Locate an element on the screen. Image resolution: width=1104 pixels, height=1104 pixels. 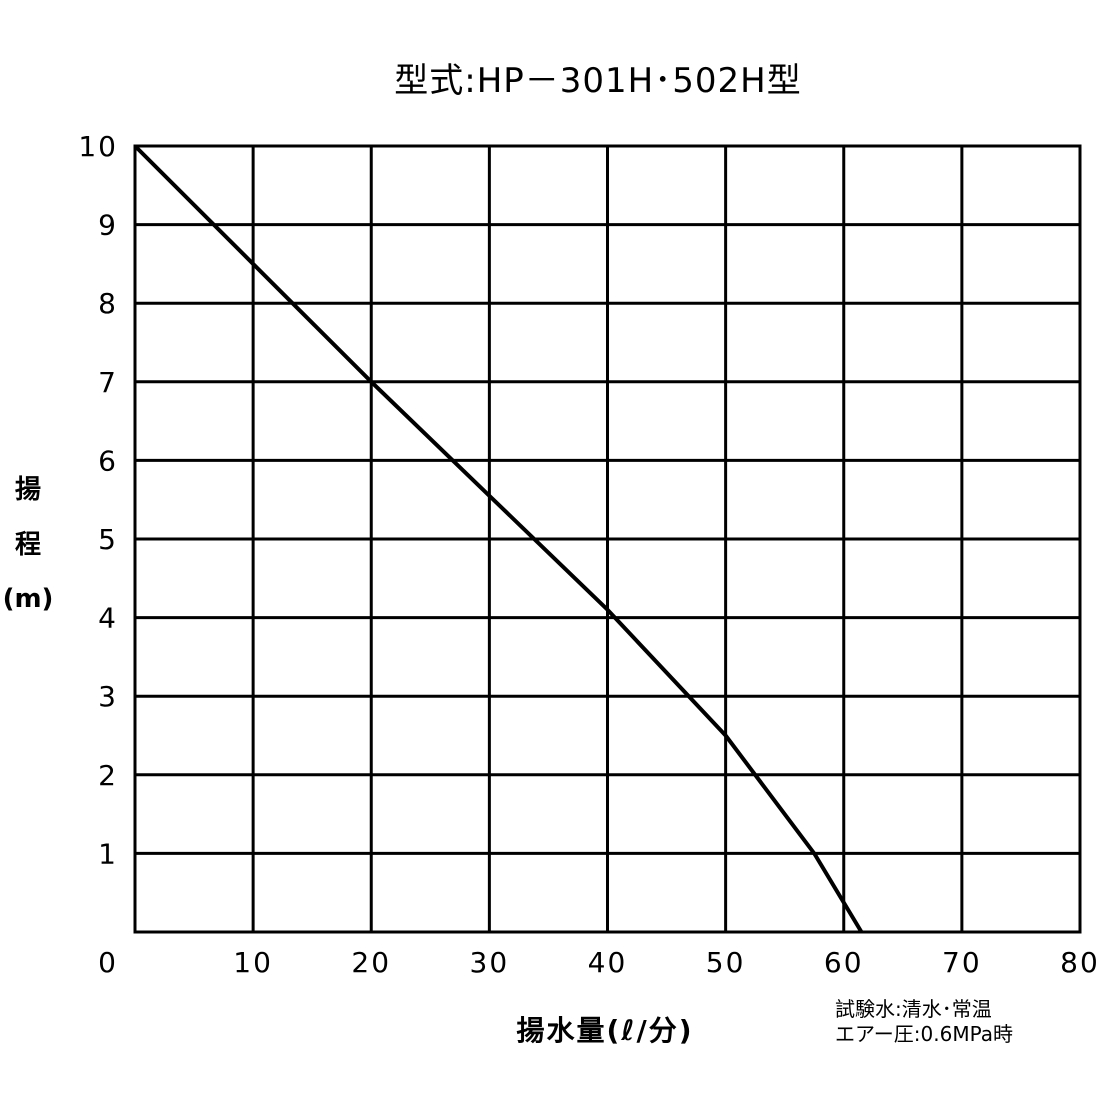
x-tick-label-40: 40 is located at coordinates (608, 962).